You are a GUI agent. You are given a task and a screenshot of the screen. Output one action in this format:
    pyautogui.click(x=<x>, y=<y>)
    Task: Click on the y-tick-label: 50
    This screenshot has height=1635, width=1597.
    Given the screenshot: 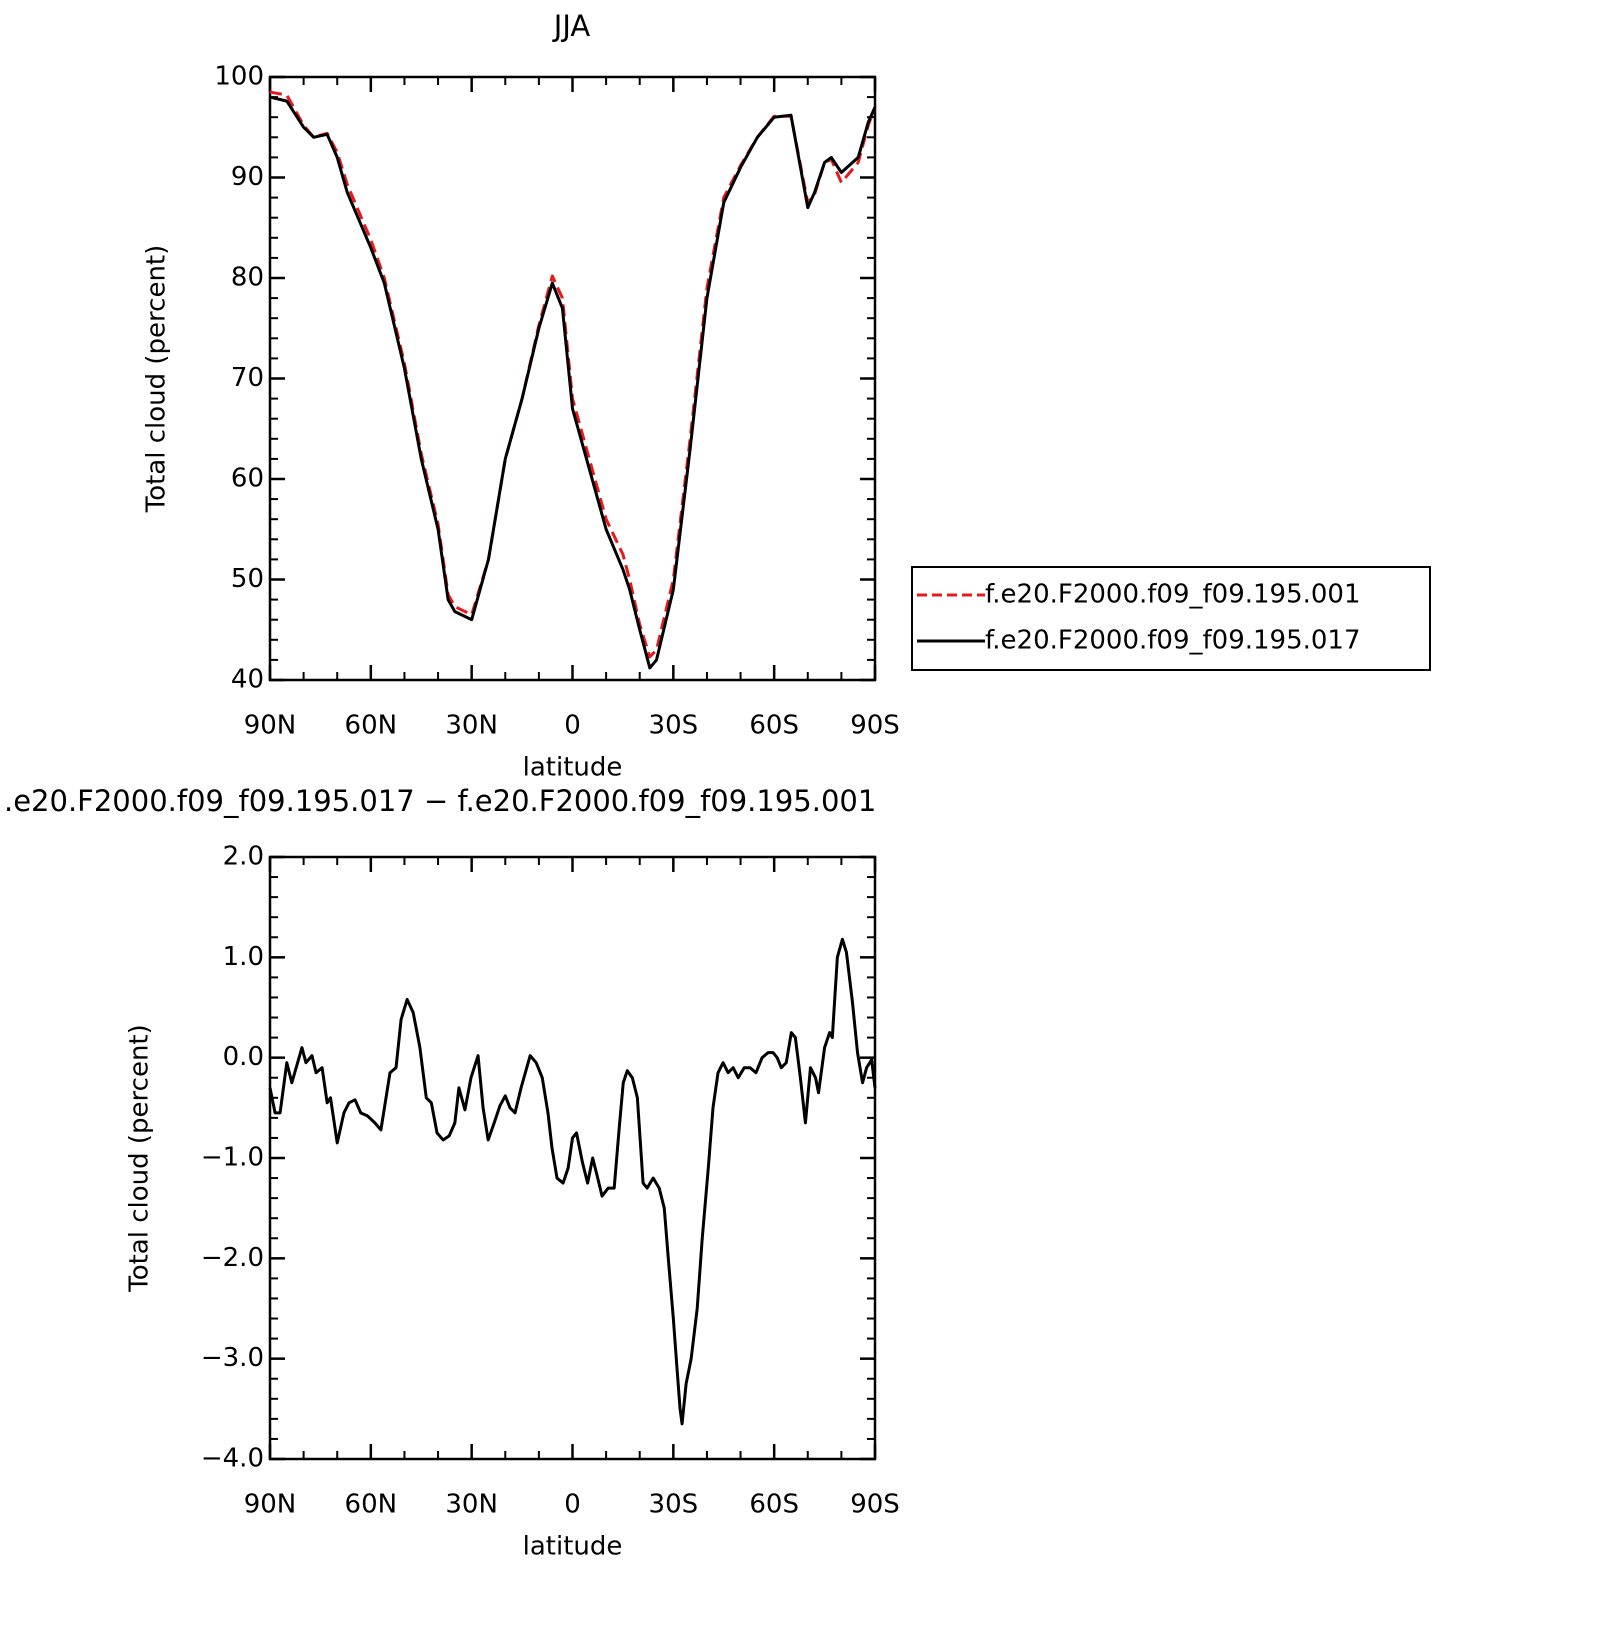 What is the action you would take?
    pyautogui.click(x=247, y=579)
    